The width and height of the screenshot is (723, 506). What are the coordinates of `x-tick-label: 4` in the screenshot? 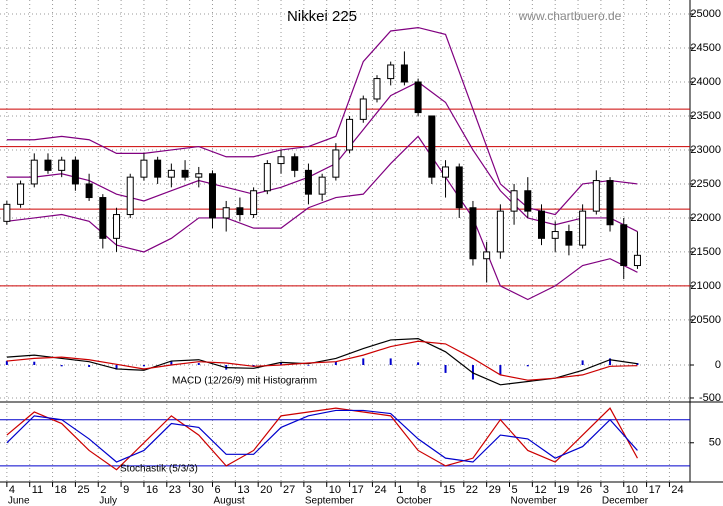 It's located at (12, 490).